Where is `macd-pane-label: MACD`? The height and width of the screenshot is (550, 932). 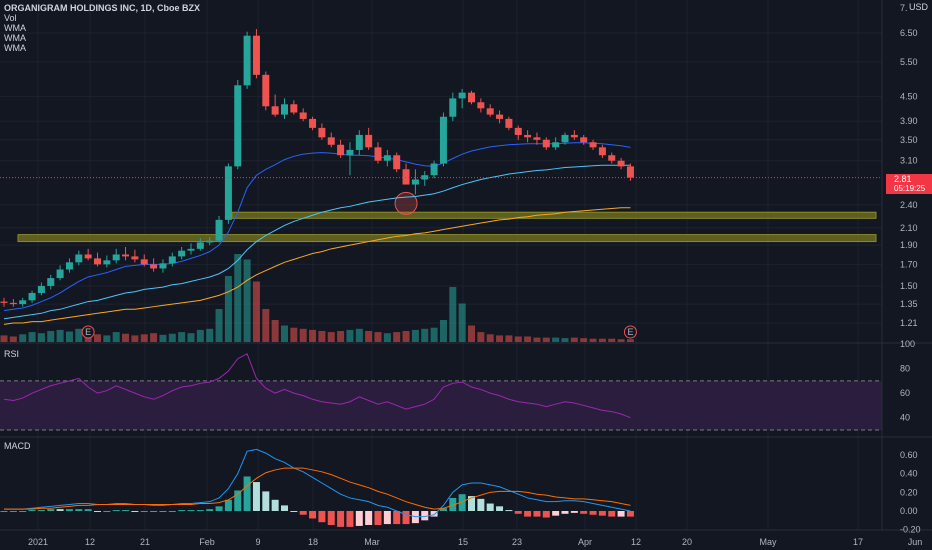 macd-pane-label: MACD is located at coordinates (17, 446).